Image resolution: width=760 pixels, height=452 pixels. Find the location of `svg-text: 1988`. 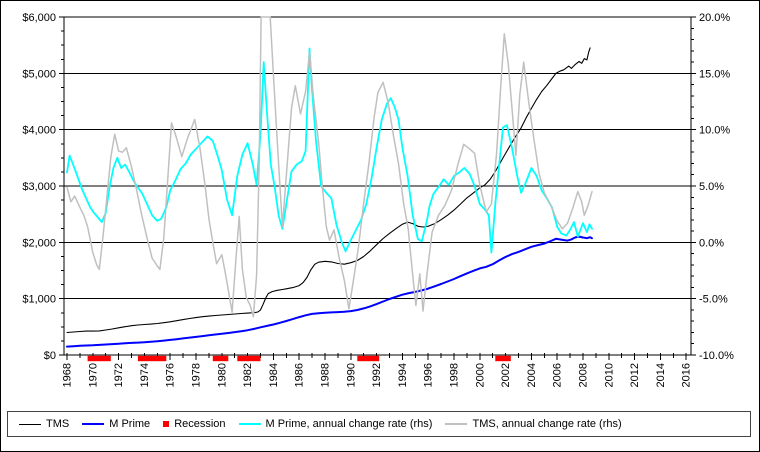

svg-text: 1988 is located at coordinates (326, 375).